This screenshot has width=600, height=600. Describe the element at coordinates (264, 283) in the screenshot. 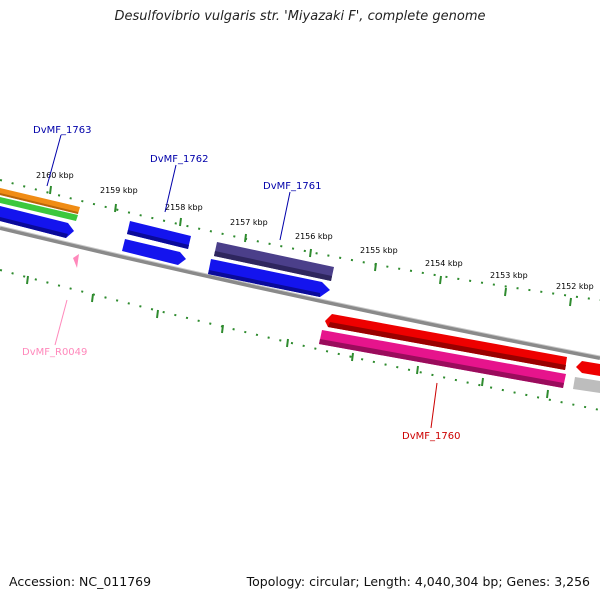

I see `gene-dvmf-1761b-shade` at that location.